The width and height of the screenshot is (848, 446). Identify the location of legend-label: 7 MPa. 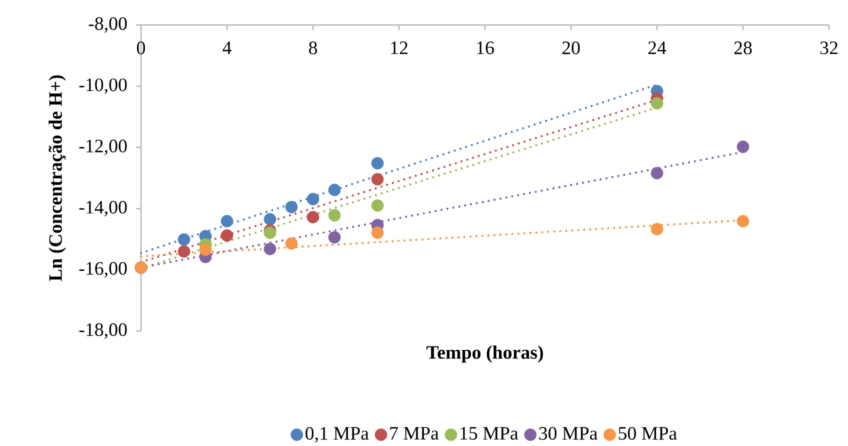
(414, 433).